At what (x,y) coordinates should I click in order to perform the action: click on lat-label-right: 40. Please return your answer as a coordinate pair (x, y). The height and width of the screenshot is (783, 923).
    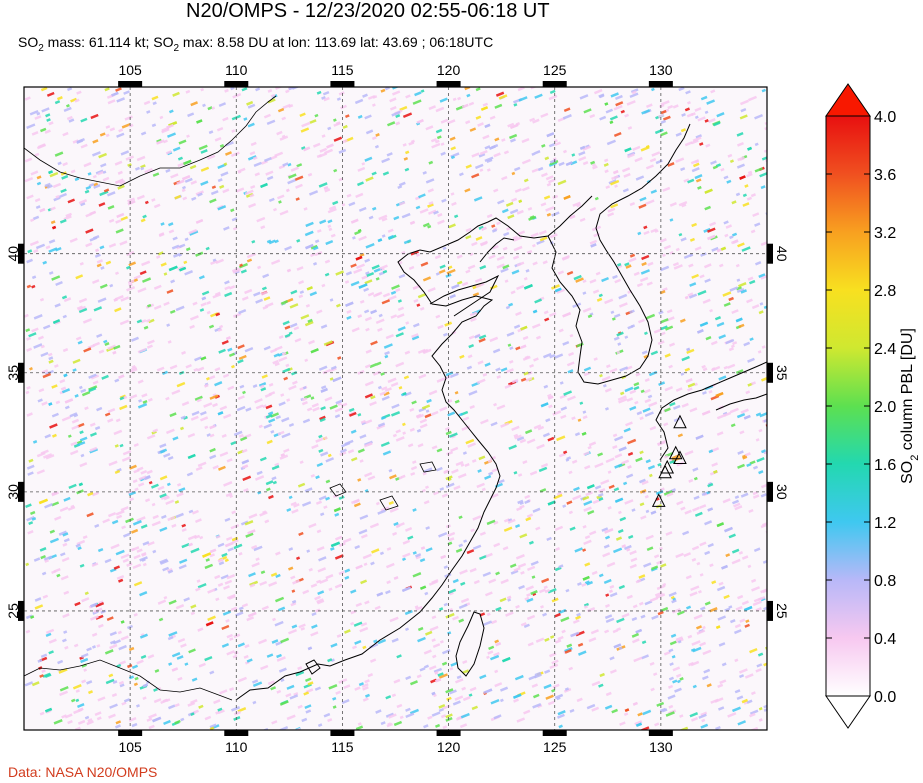
    Looking at the image, I should click on (782, 254).